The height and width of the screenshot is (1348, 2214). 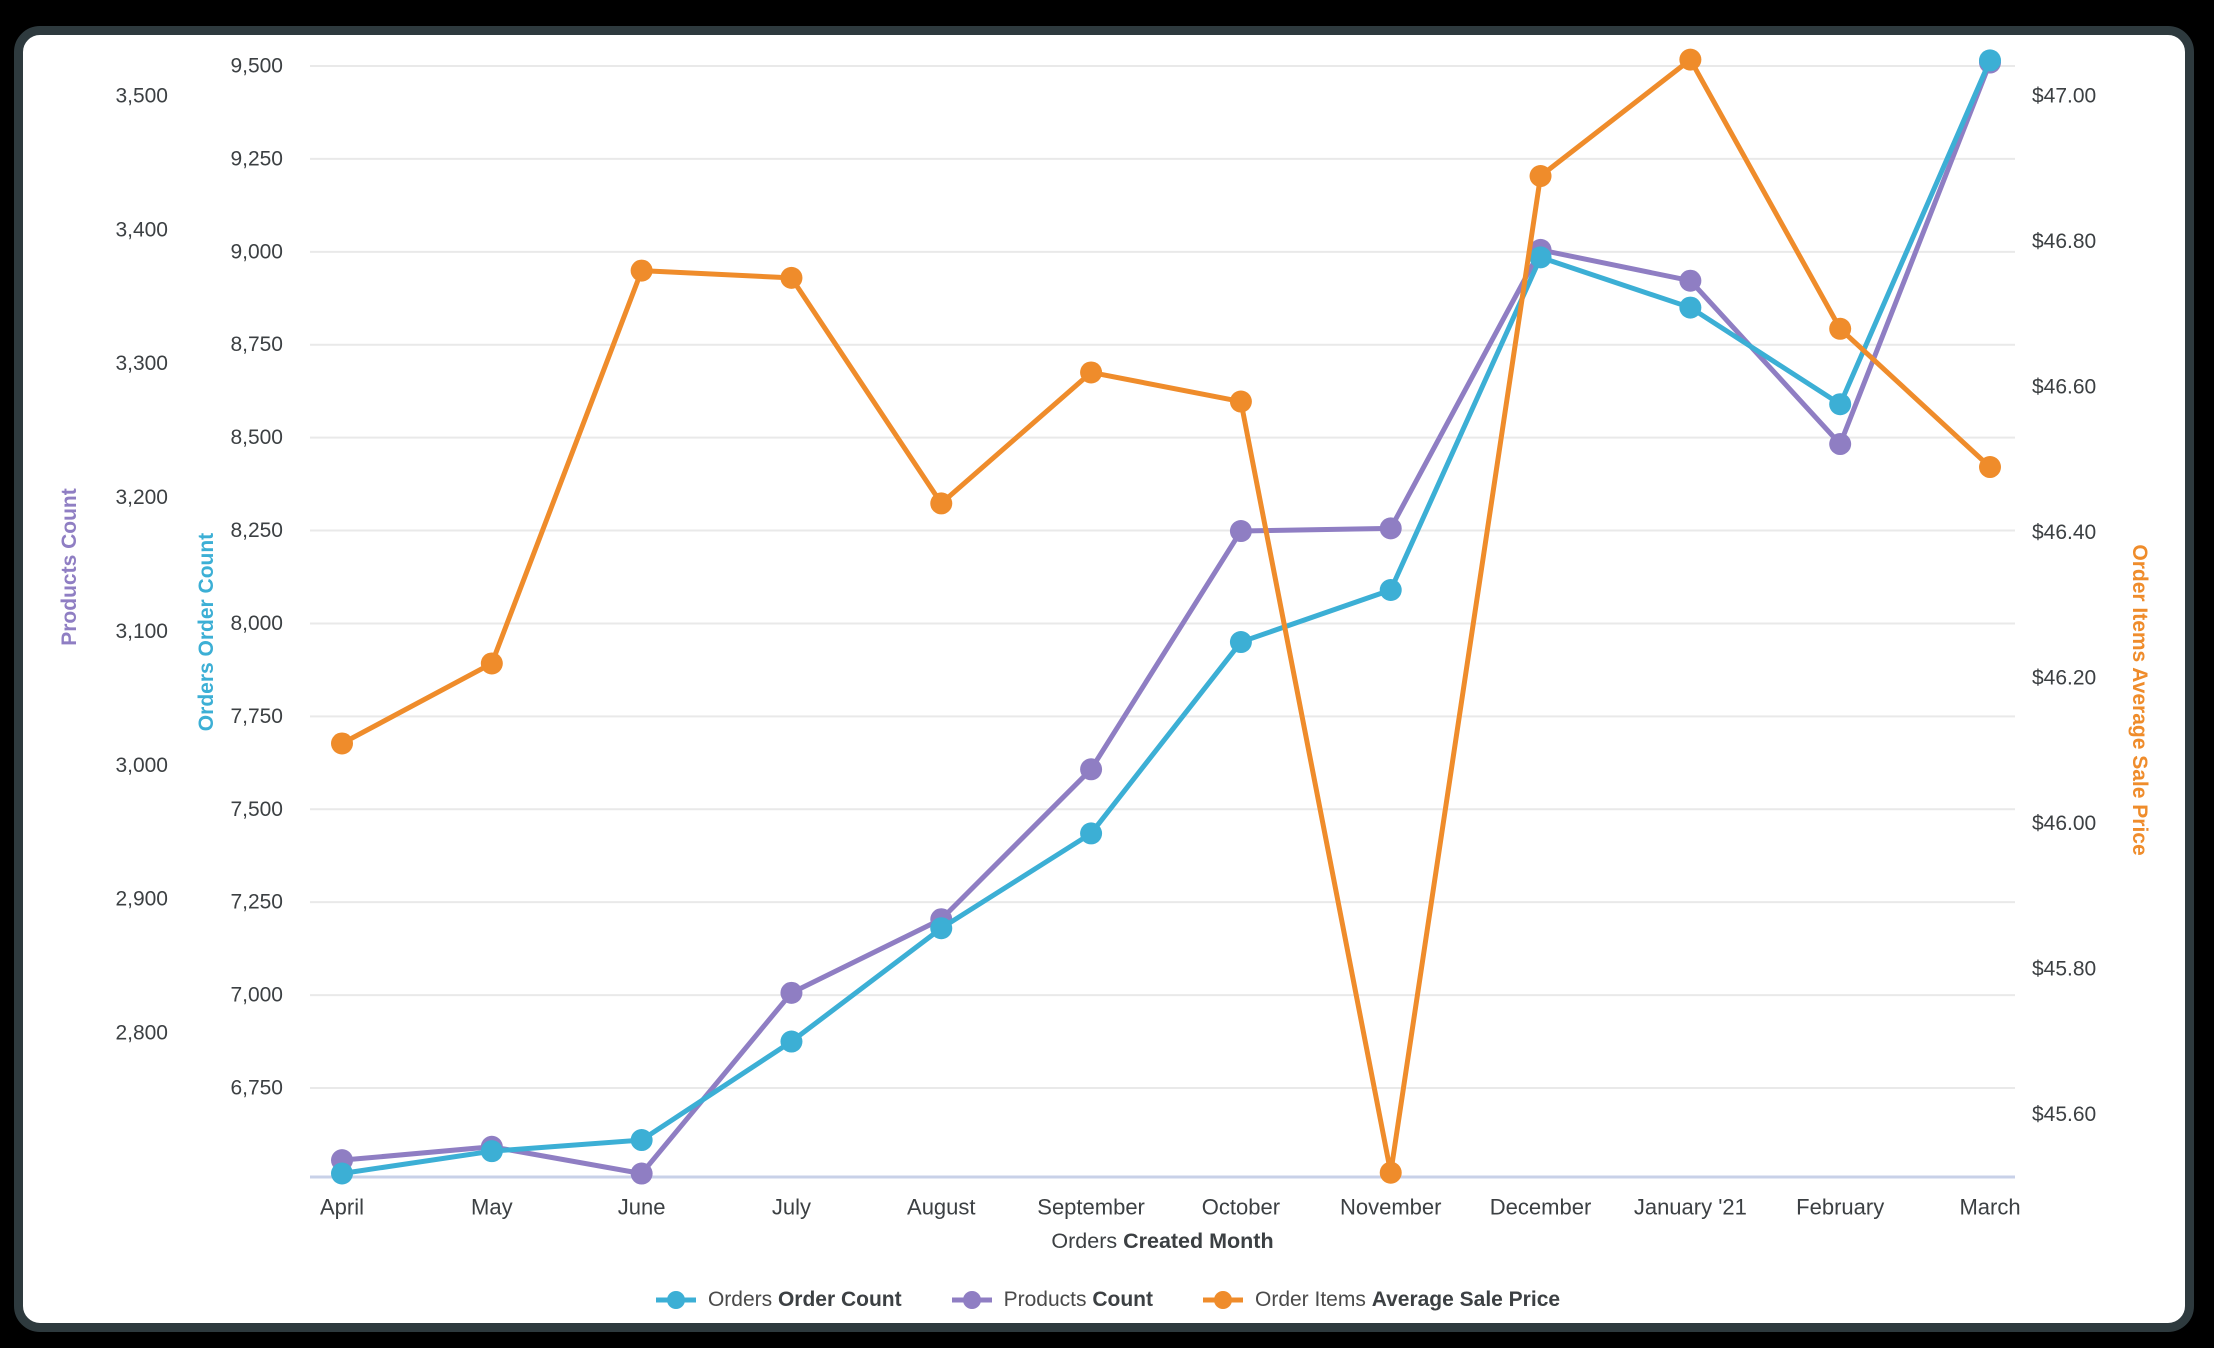 I want to click on orders-tick-label: 8,250, so click(x=256, y=530).